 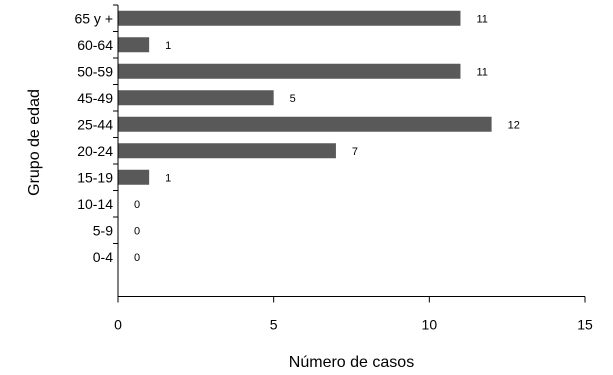 What do you see at coordinates (585, 325) in the screenshot?
I see `x-tick-label-3: 15` at bounding box center [585, 325].